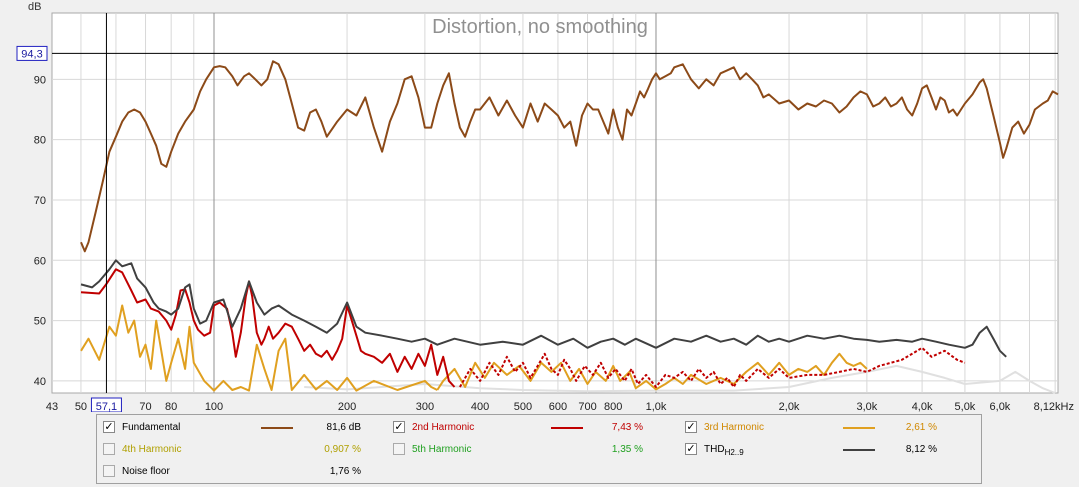  Describe the element at coordinates (243, 472) in the screenshot. I see `legend-item-noise-floor: Noise floor 1,76 %` at that location.